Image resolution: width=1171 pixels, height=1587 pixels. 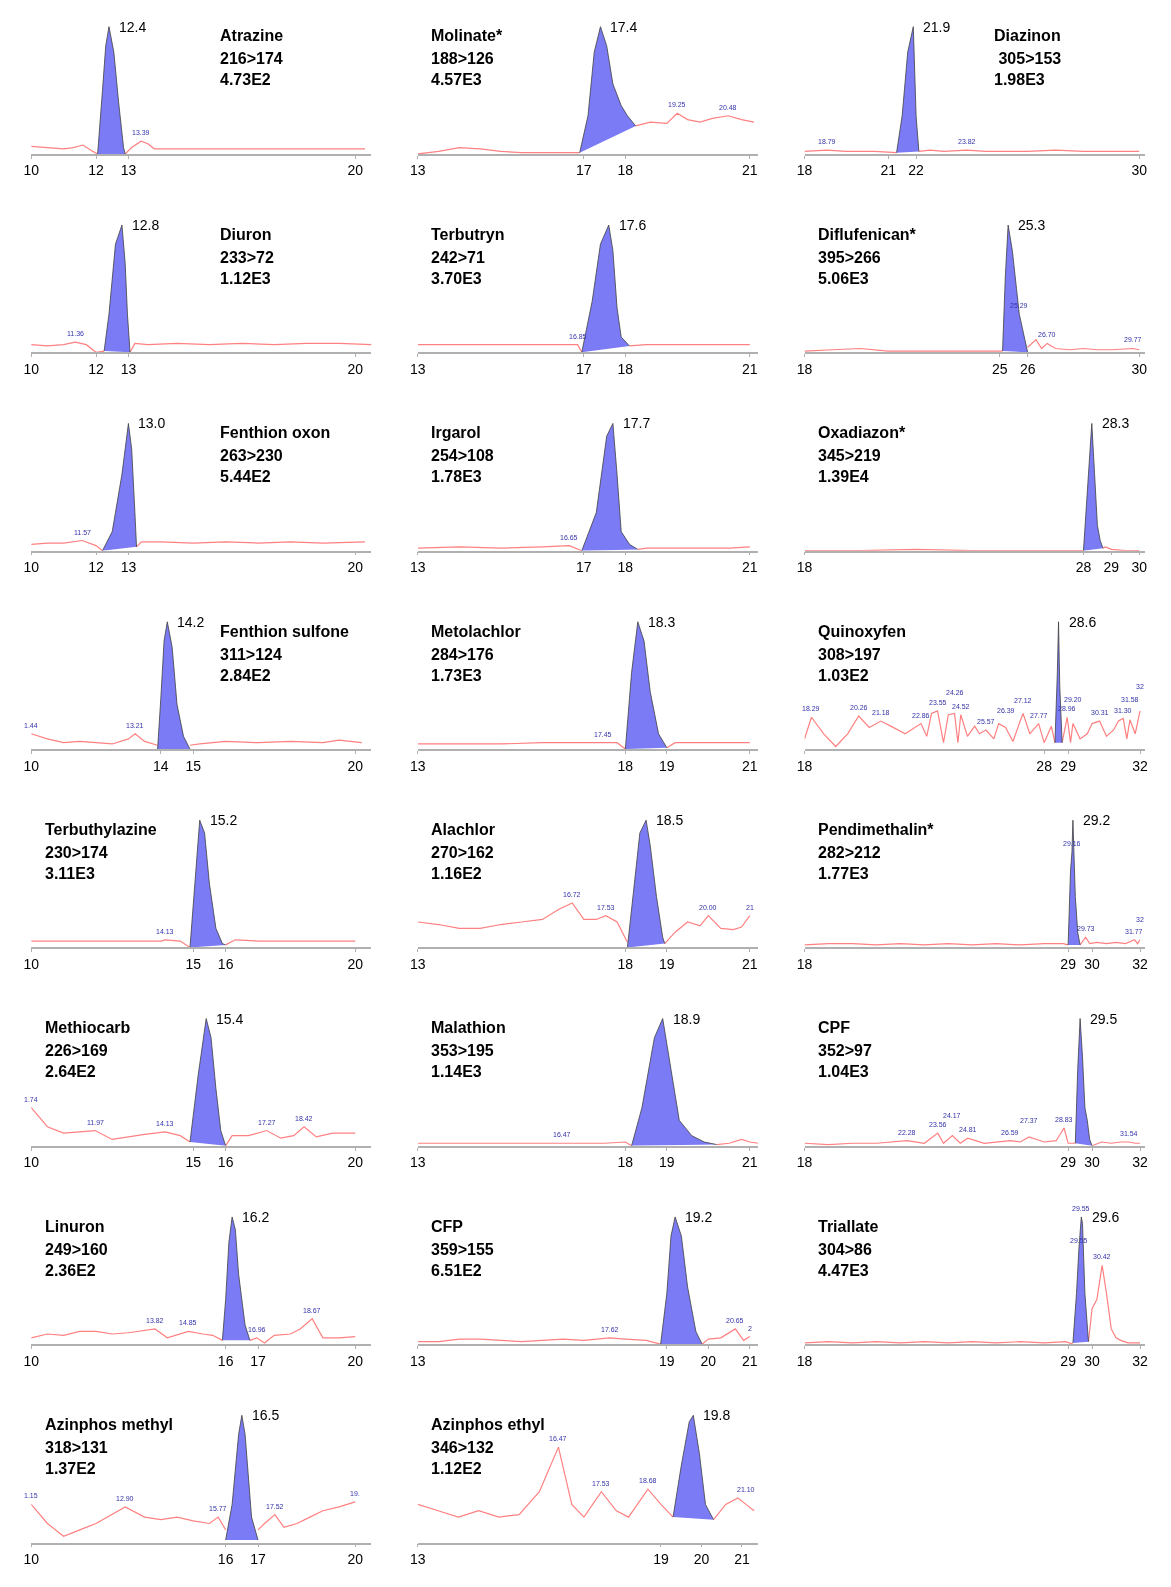 I want to click on x-tick-label: 17, so click(x=258, y=1559).